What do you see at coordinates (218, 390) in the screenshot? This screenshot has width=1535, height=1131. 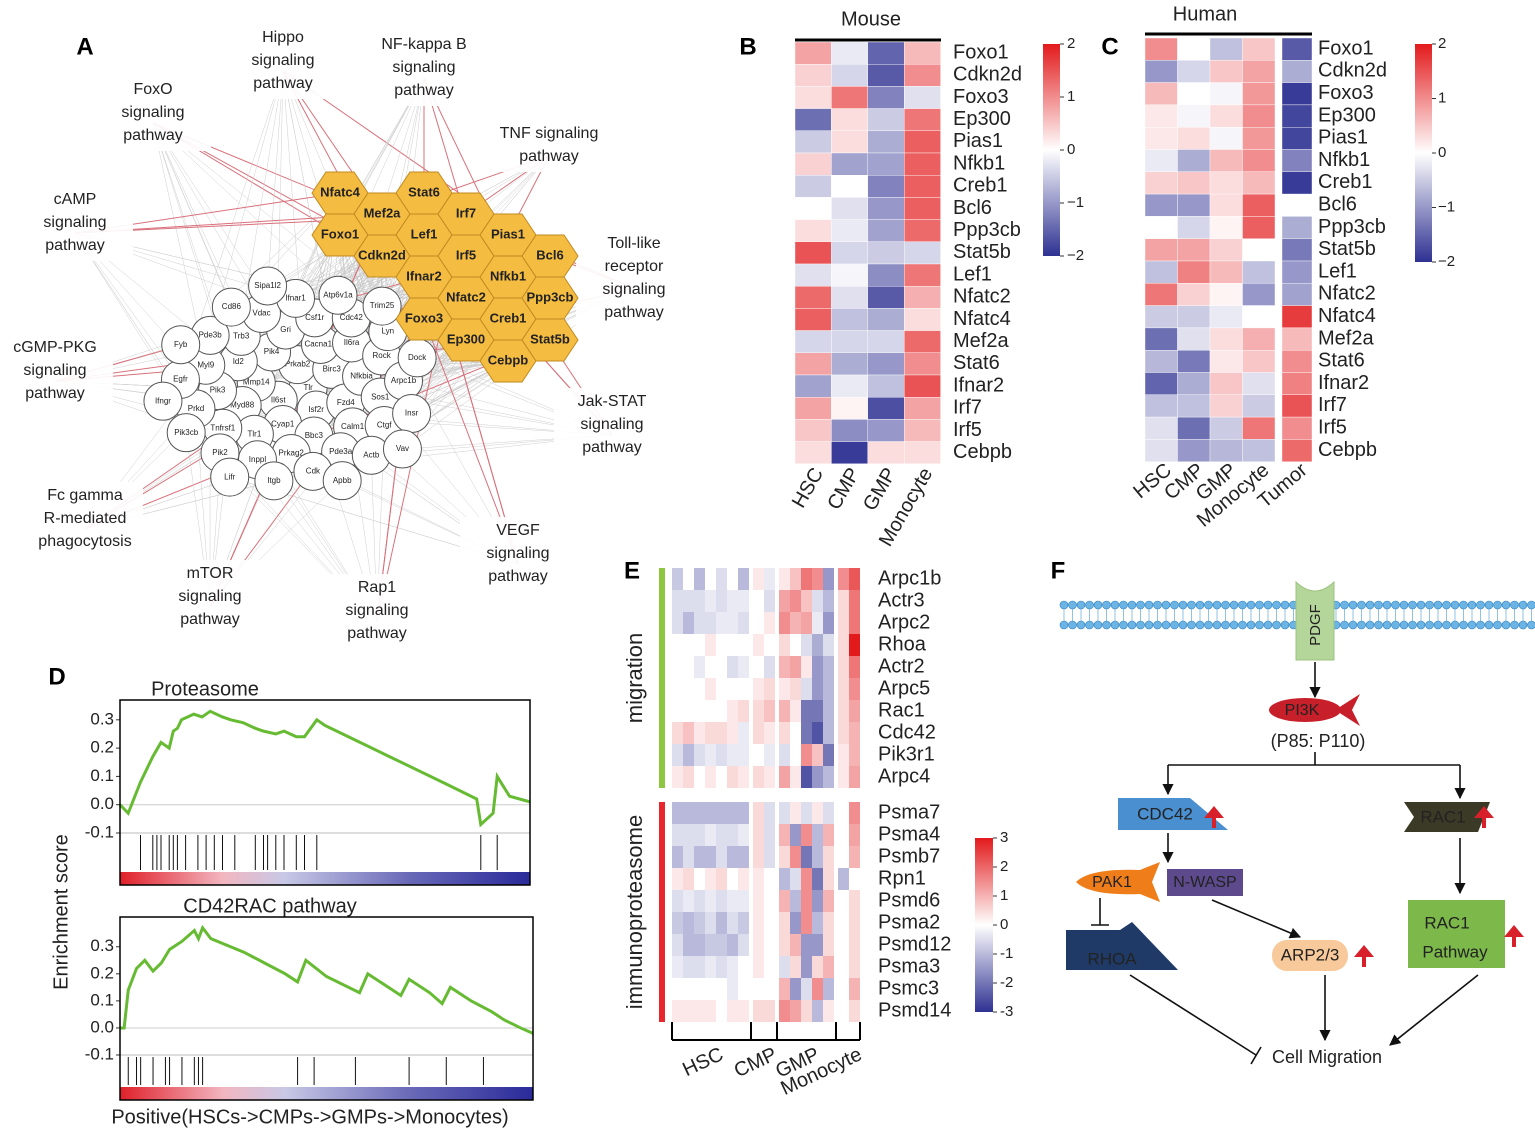 I see `gene-label: Pik3` at bounding box center [218, 390].